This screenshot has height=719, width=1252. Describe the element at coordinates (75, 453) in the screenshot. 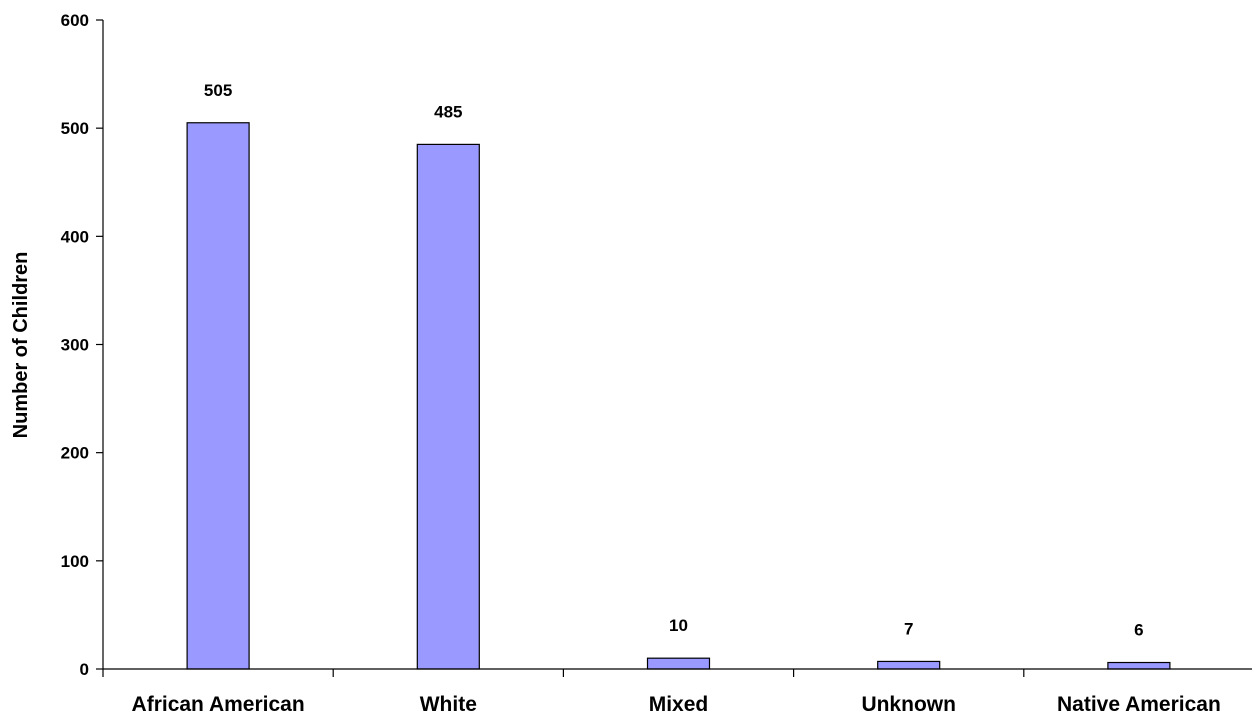

I see `y-tick-label: 200` at that location.